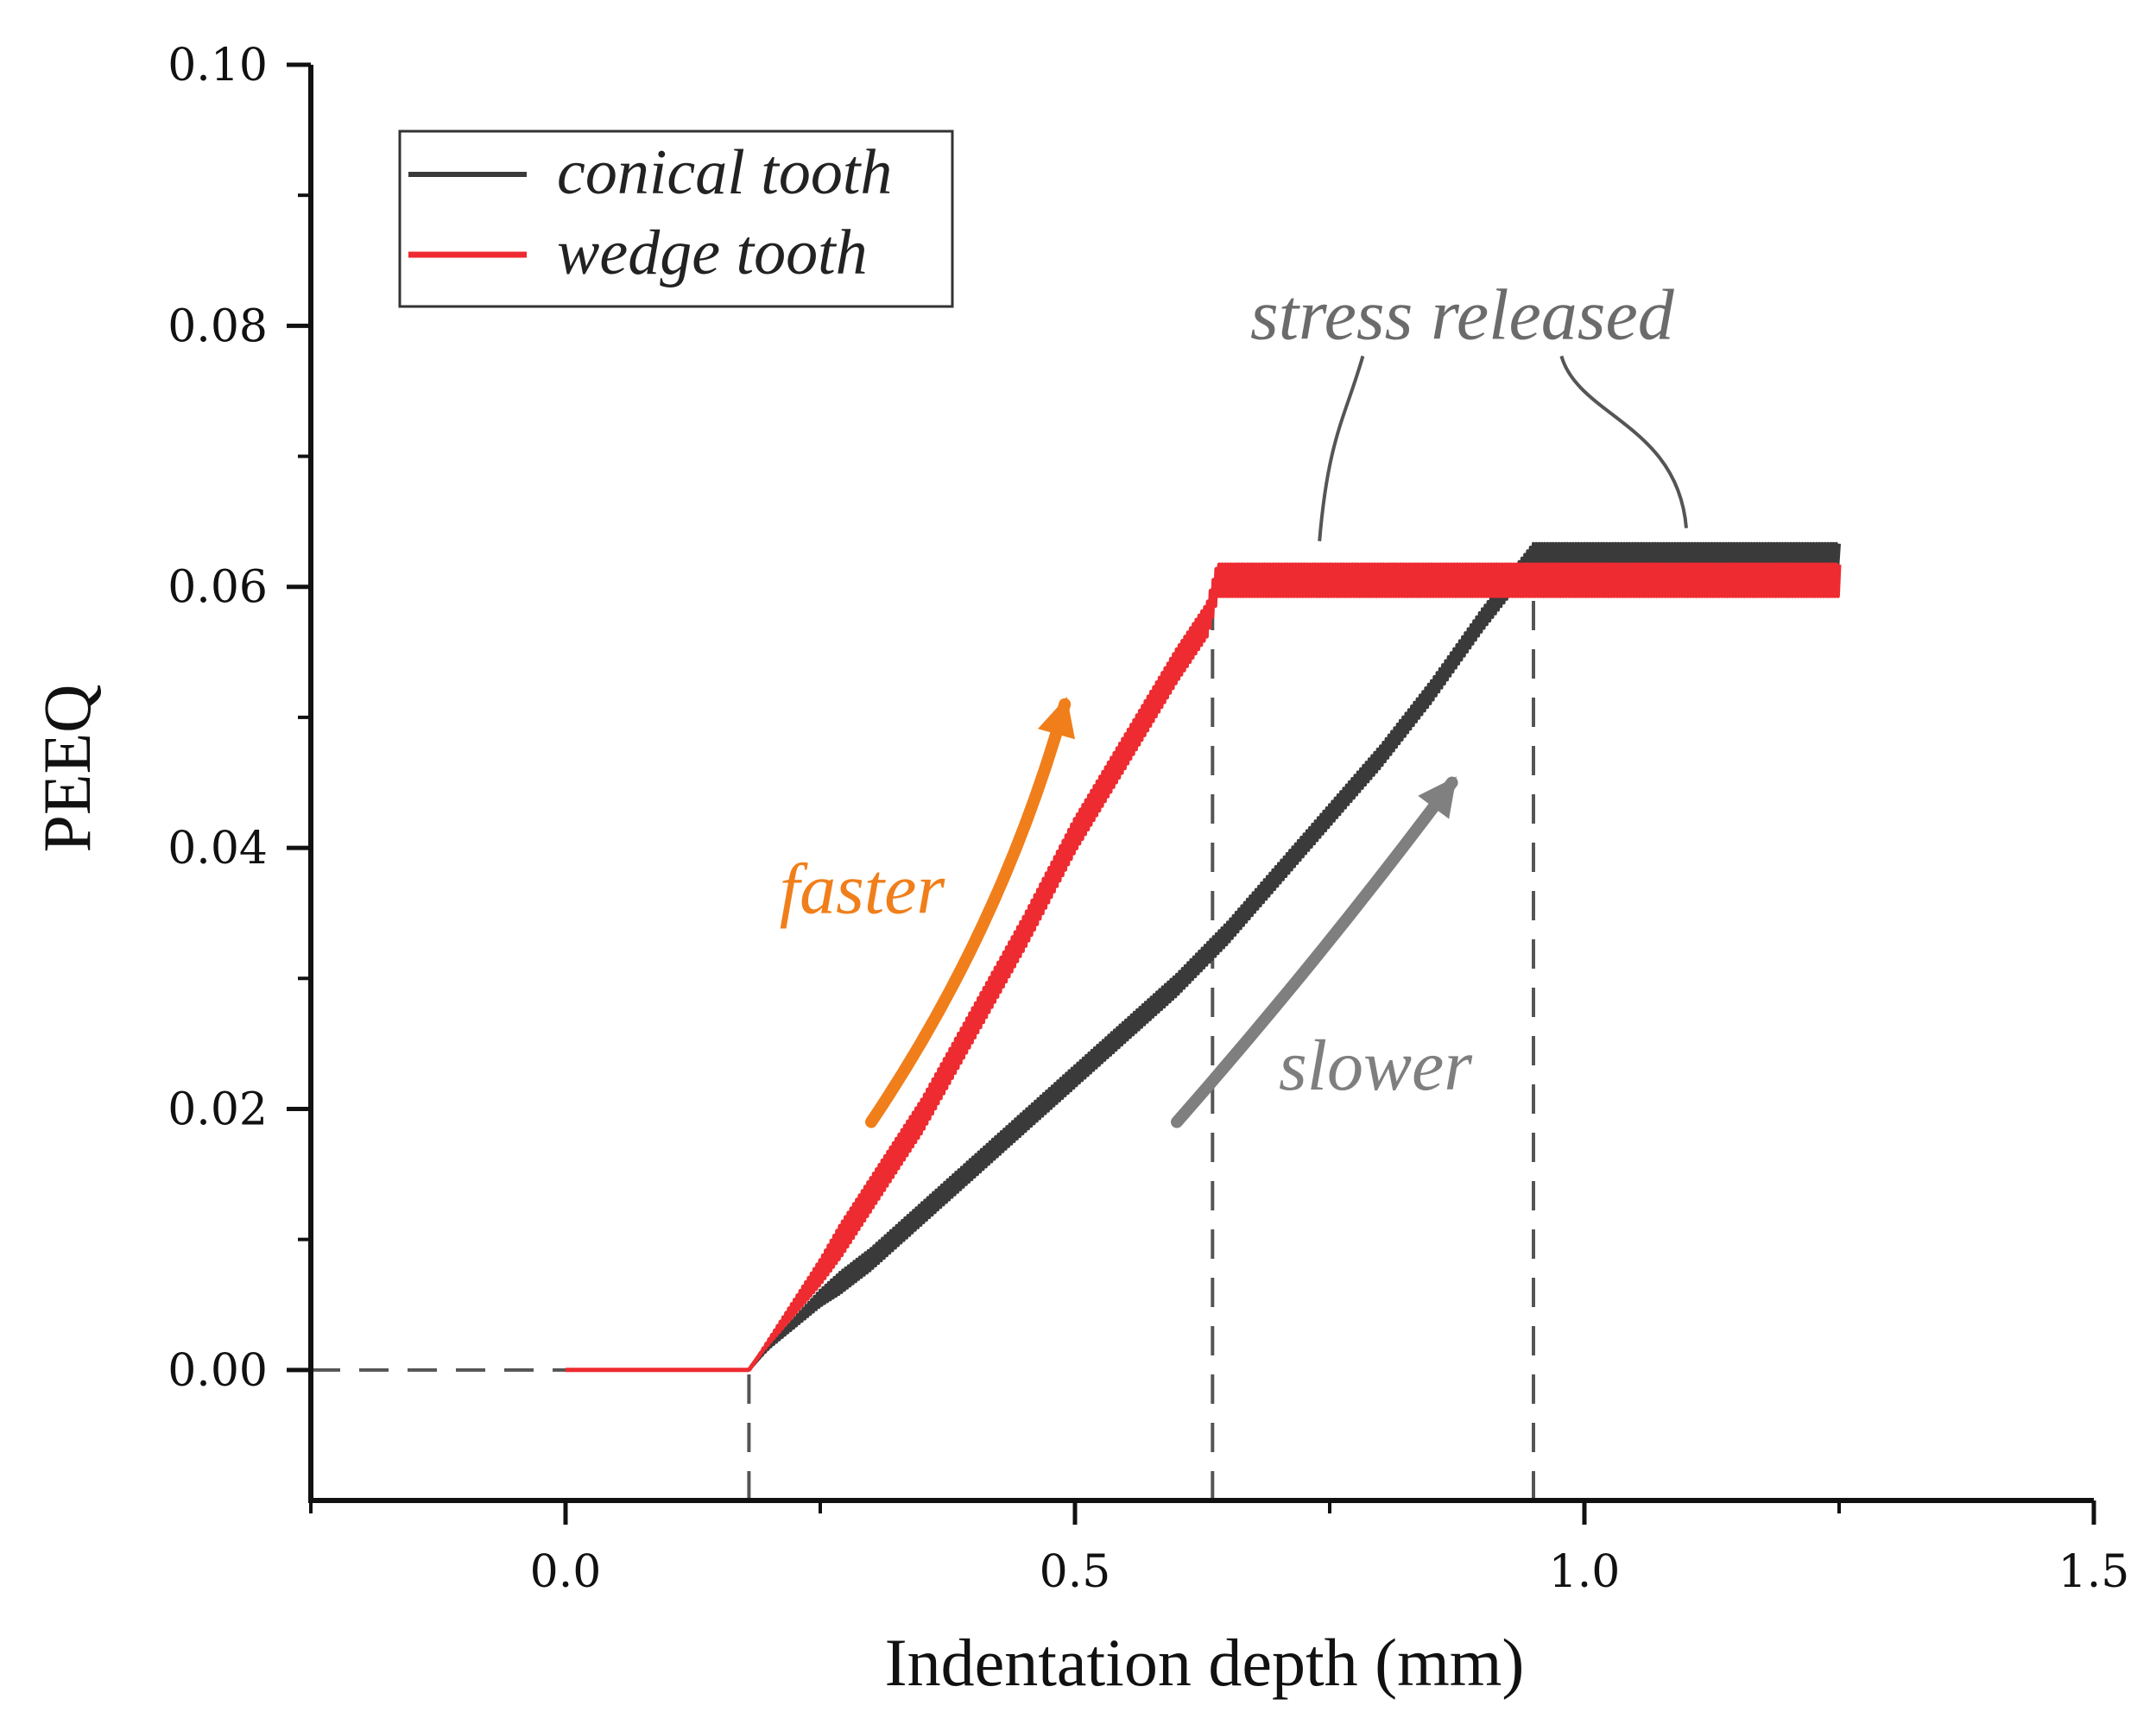 The height and width of the screenshot is (1712, 2156). What do you see at coordinates (2094, 1572) in the screenshot?
I see `x-tick-label: 1.5` at bounding box center [2094, 1572].